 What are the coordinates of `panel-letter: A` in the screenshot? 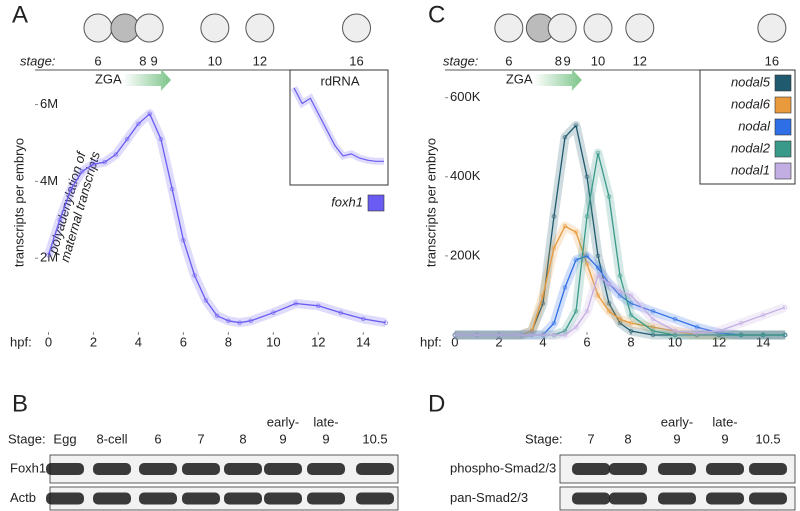 It's located at (20, 14).